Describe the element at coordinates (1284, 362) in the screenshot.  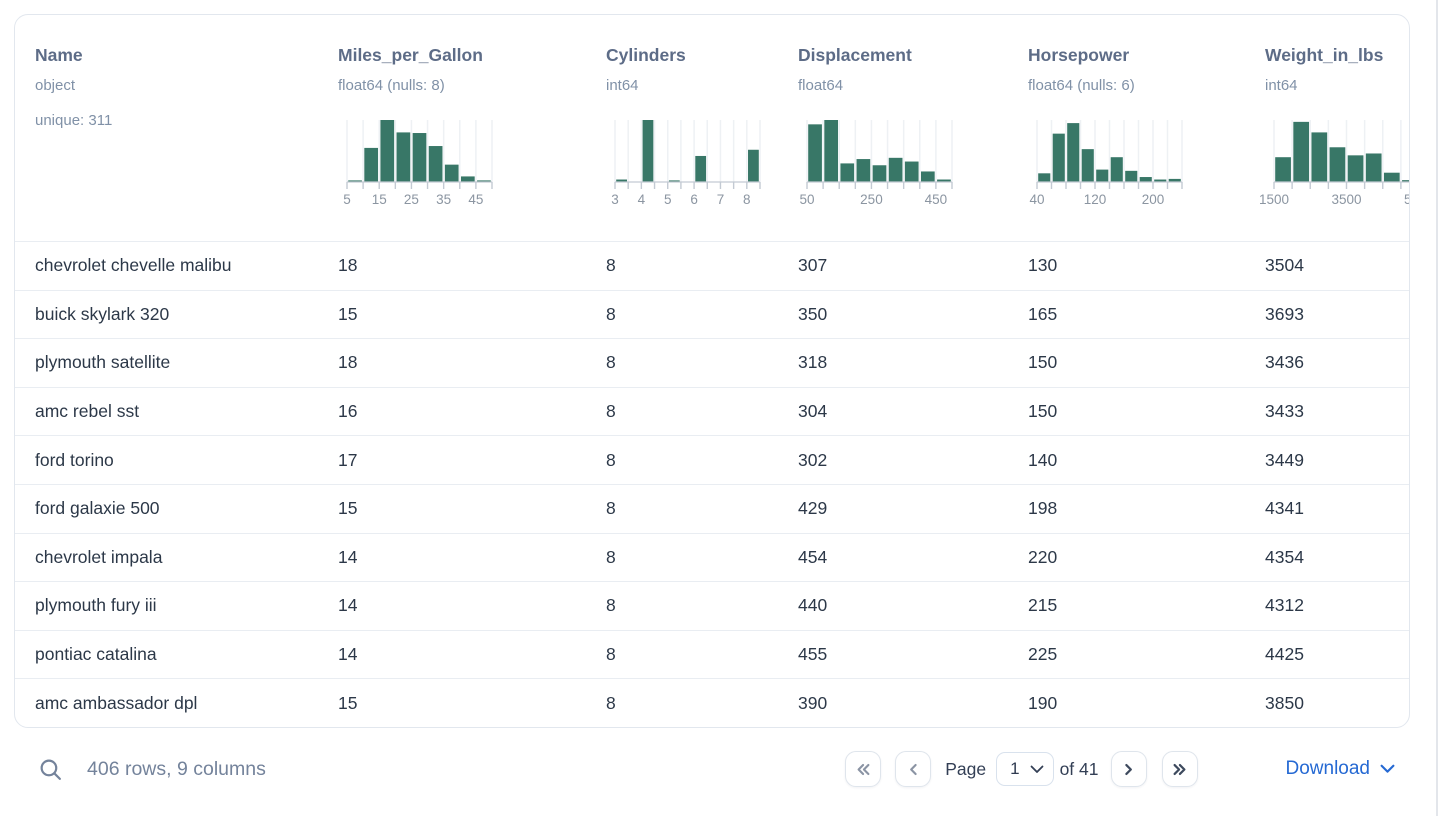
I see `table-cell: 3436` at that location.